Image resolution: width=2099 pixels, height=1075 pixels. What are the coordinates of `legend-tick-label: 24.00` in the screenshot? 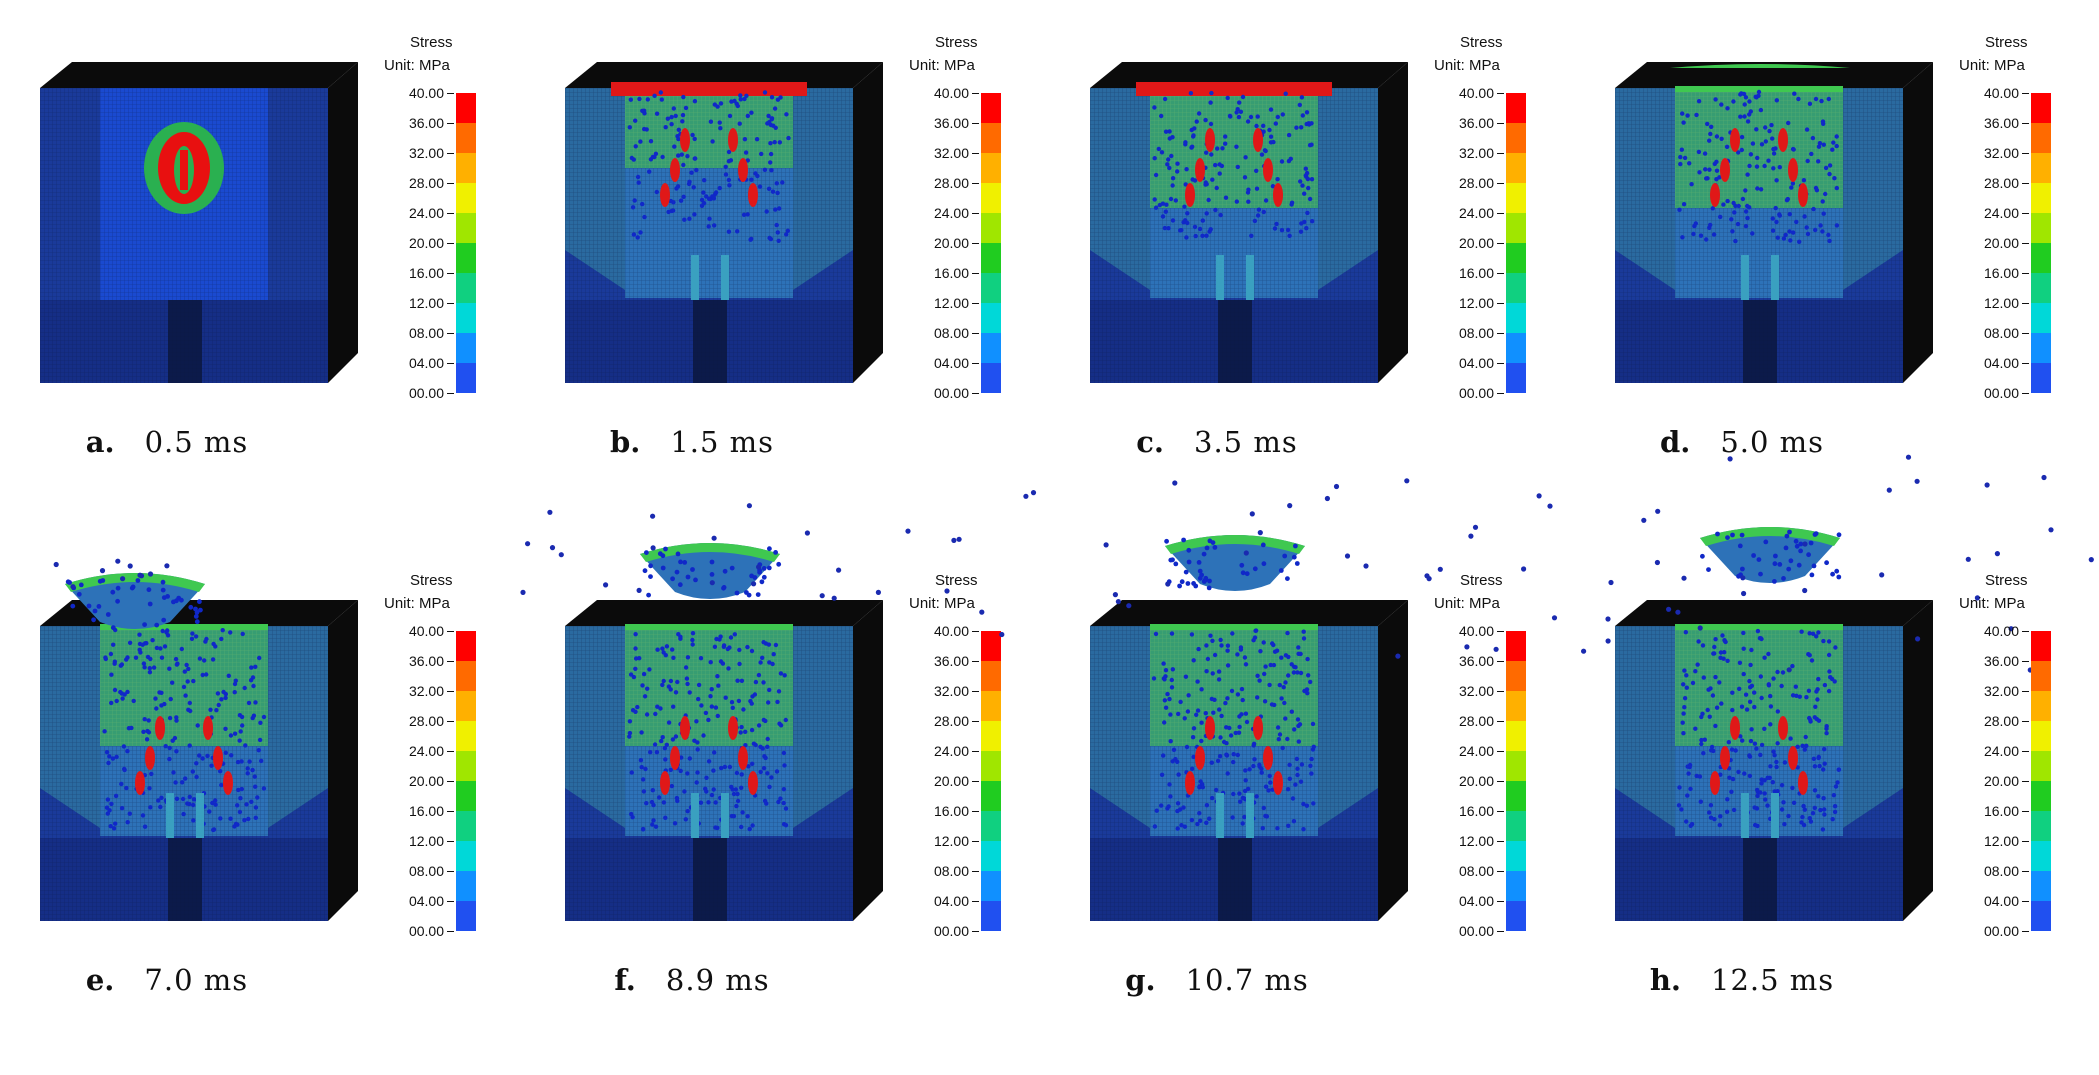 It's located at (414, 213).